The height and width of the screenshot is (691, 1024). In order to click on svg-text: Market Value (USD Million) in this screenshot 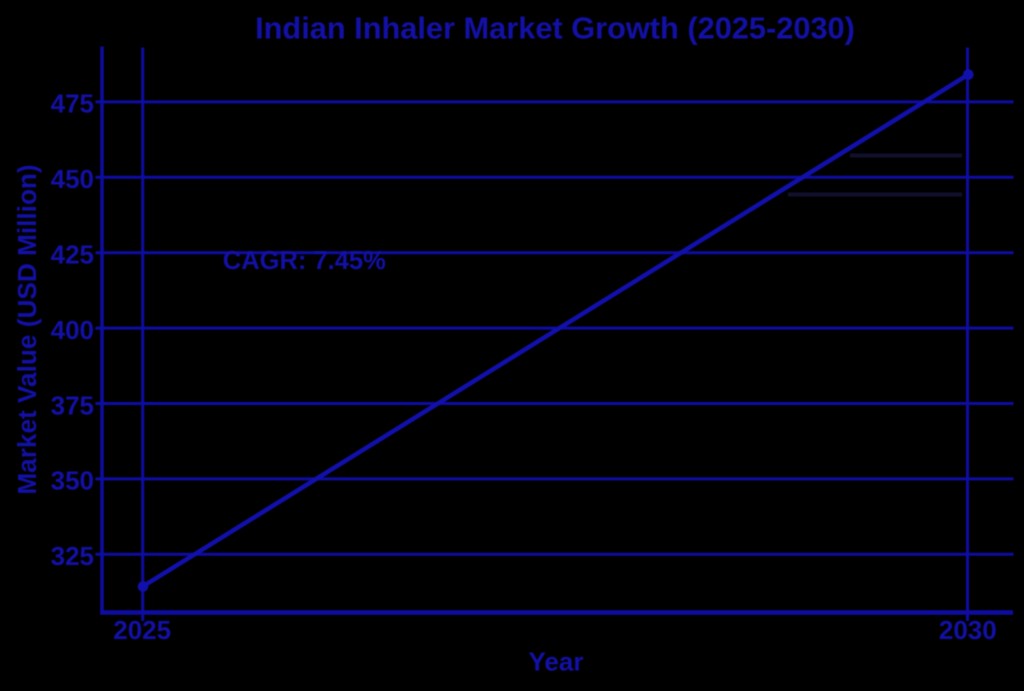, I will do `click(27, 329)`.